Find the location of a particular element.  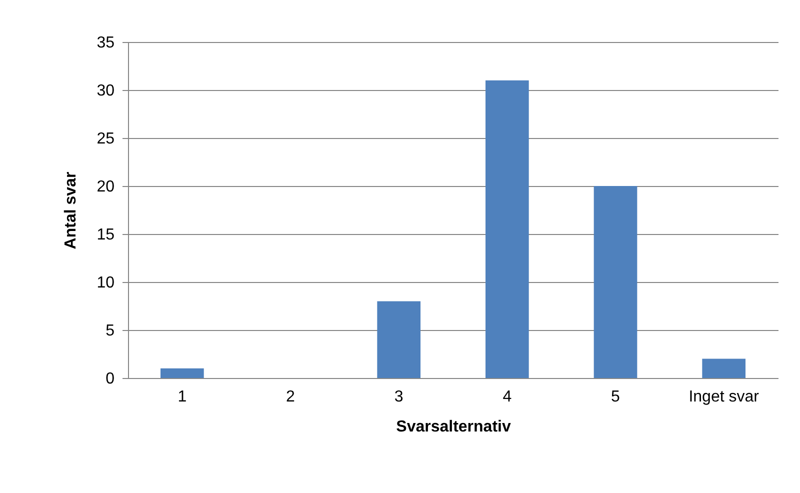

y-tick-label: 10 is located at coordinates (105, 283).